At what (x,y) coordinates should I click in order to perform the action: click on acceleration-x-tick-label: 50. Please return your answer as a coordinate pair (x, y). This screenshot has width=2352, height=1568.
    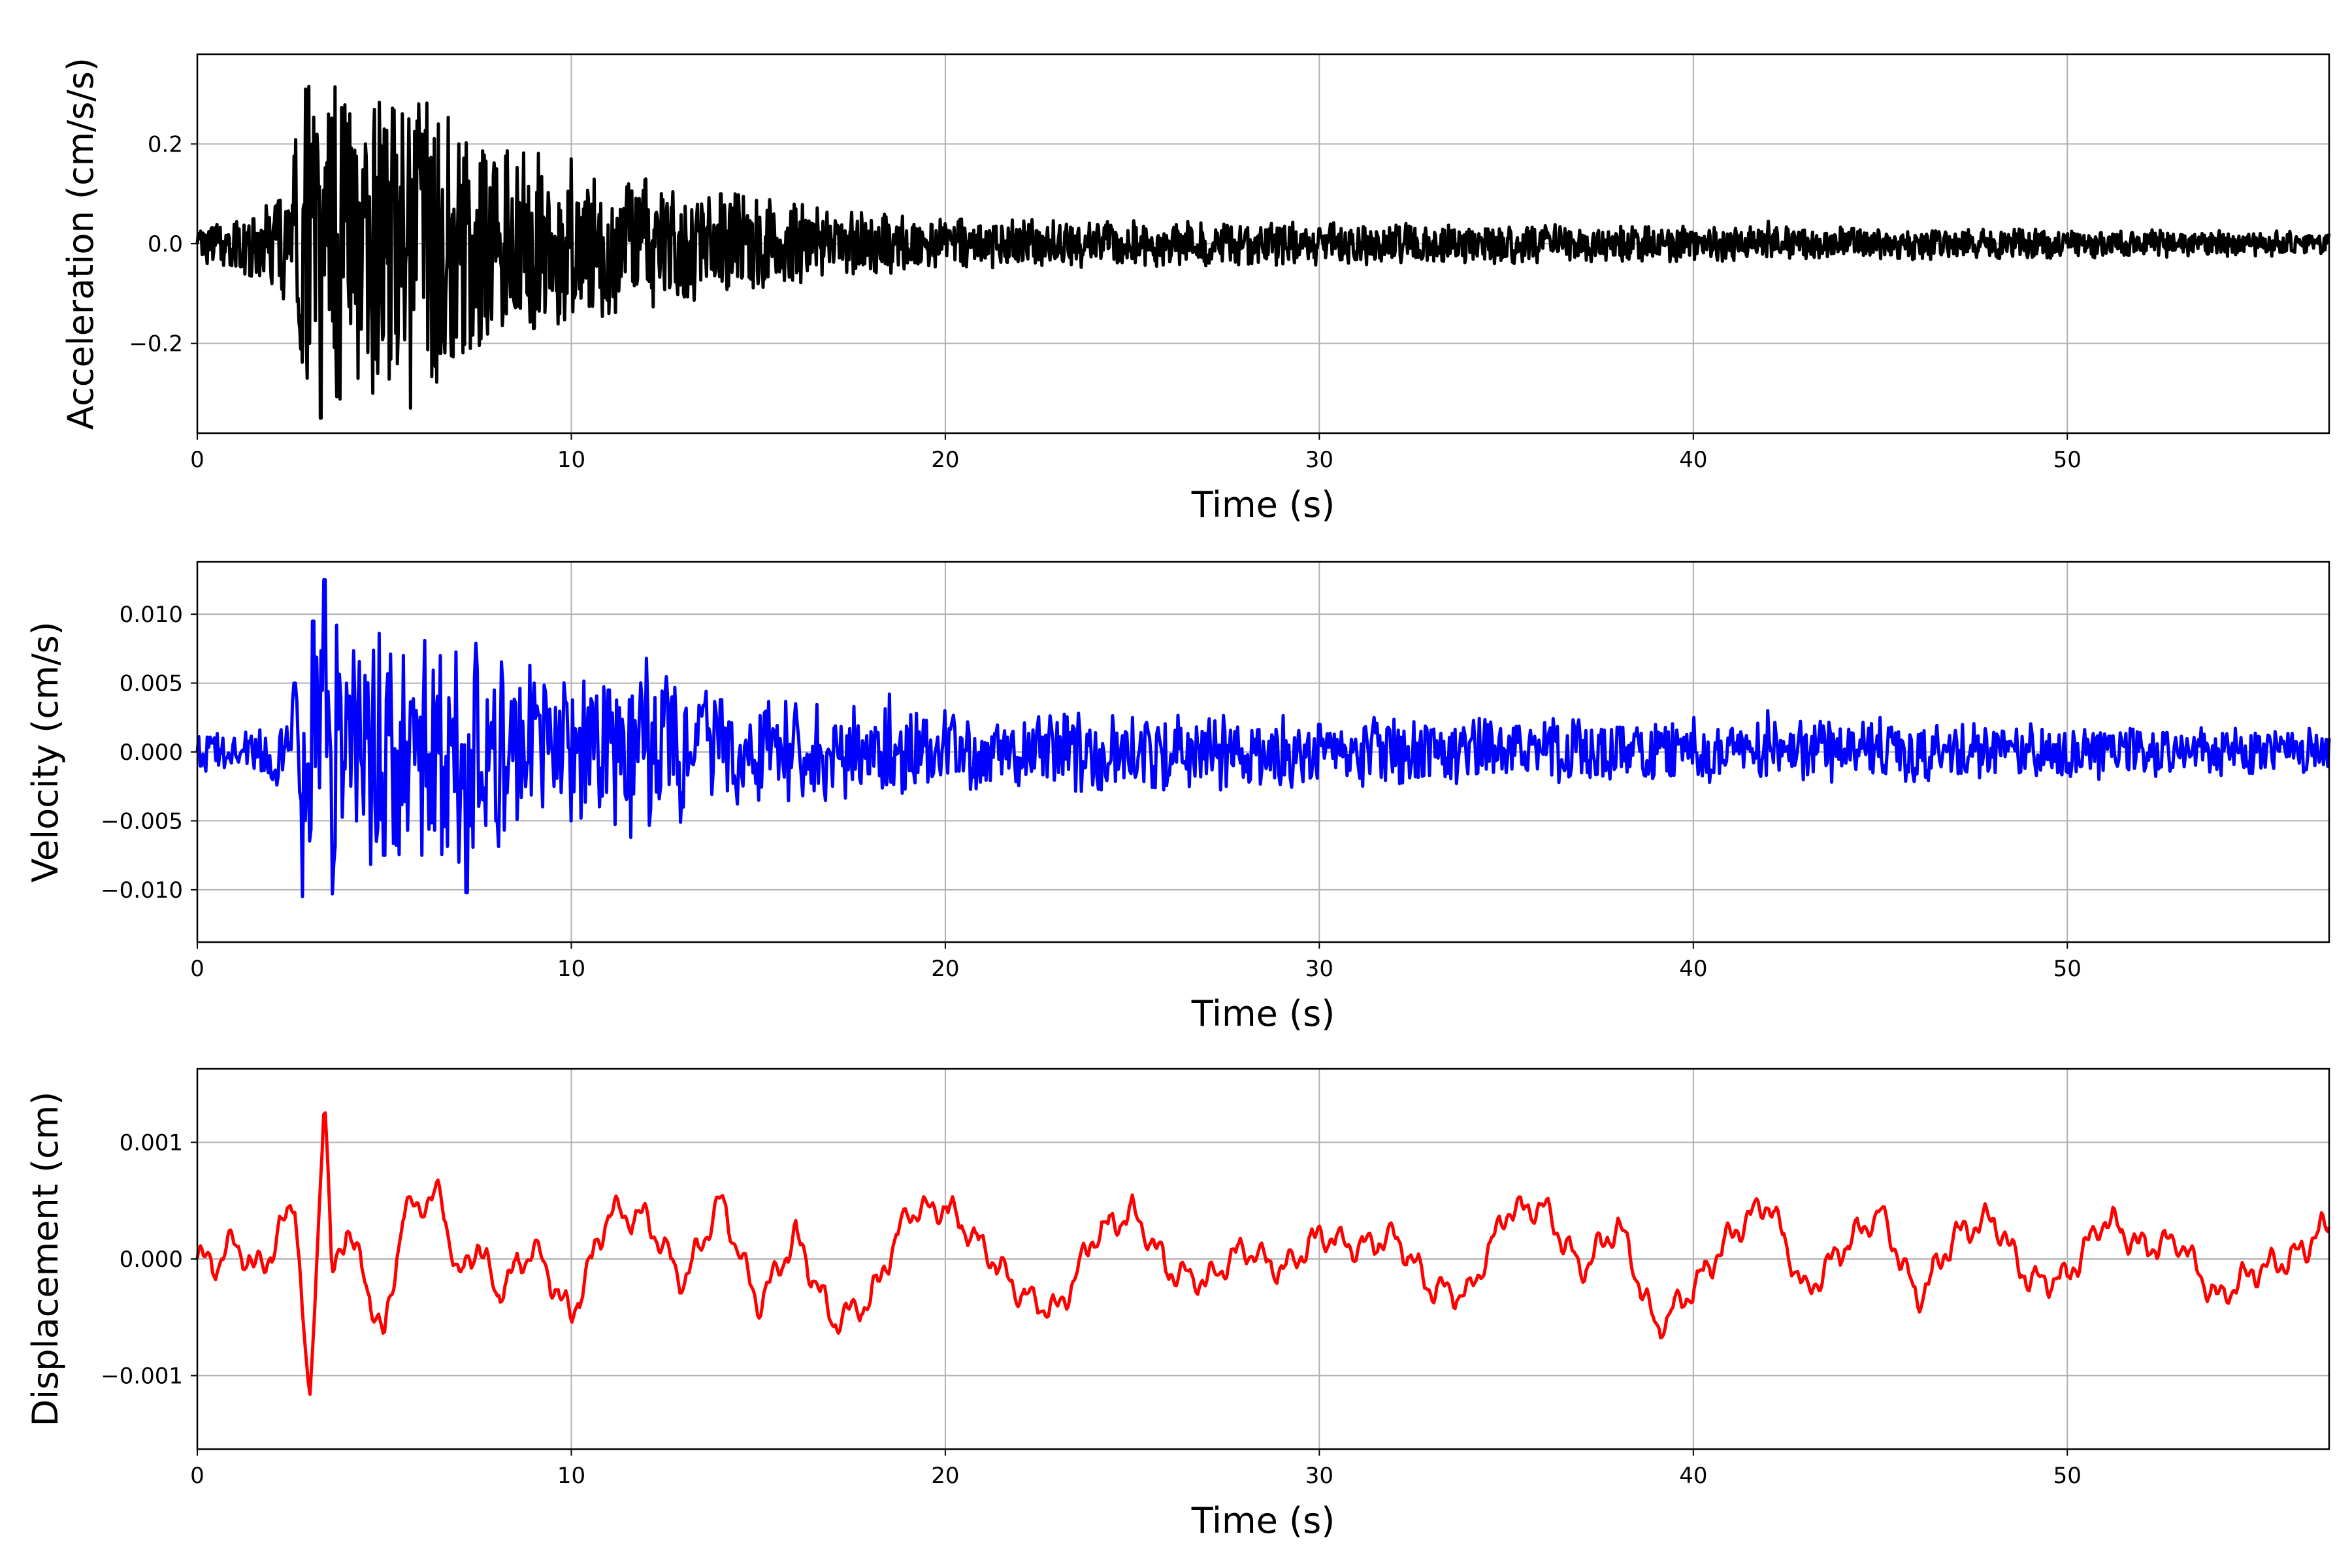
    Looking at the image, I should click on (2067, 460).